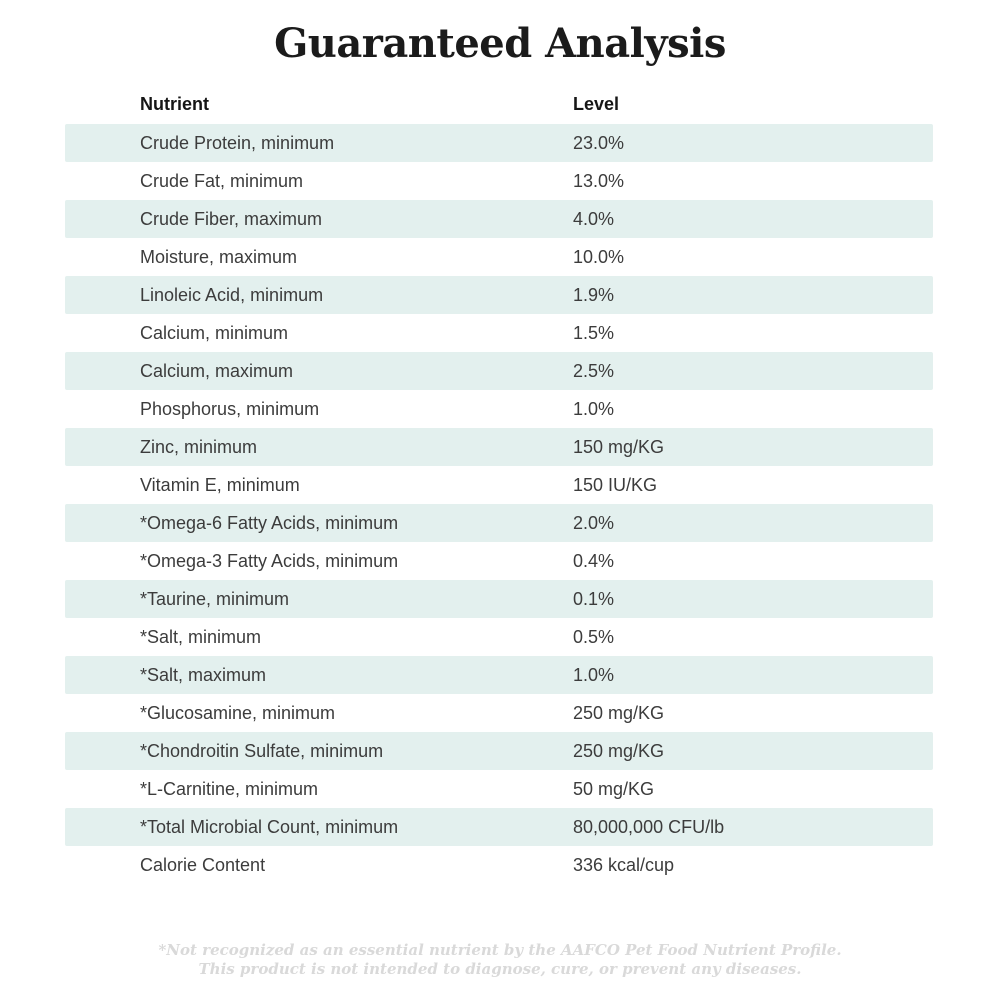 The width and height of the screenshot is (1000, 1000). What do you see at coordinates (615, 484) in the screenshot?
I see `level-cell: 150 IU/KG` at bounding box center [615, 484].